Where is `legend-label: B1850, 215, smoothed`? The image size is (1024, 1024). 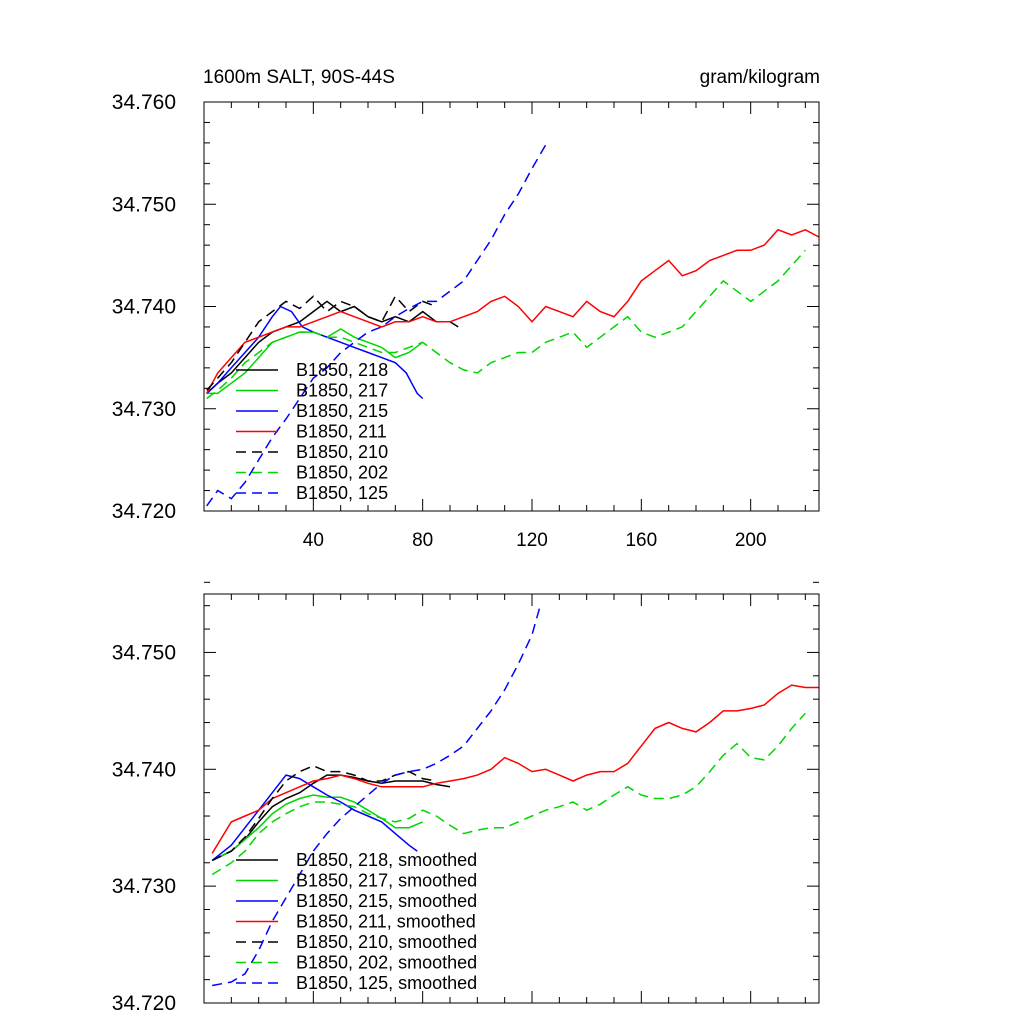 legend-label: B1850, 215, smoothed is located at coordinates (386, 901).